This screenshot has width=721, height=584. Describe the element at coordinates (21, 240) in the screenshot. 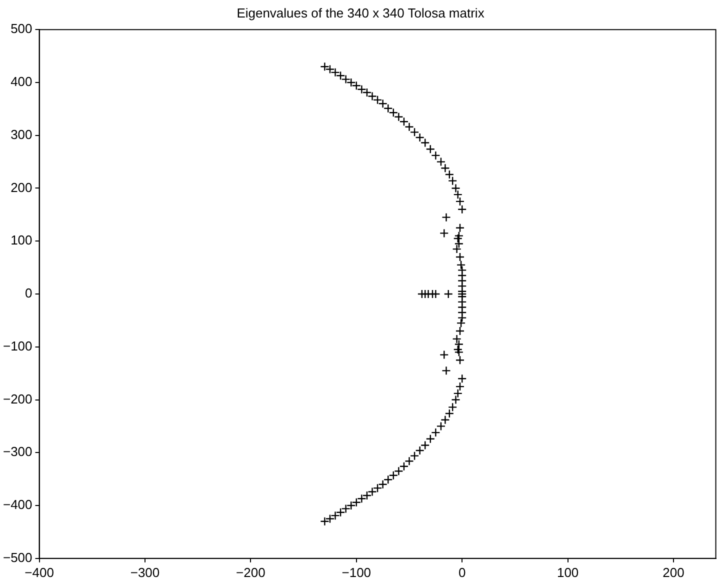

I see `y-tick-label: 100` at that location.